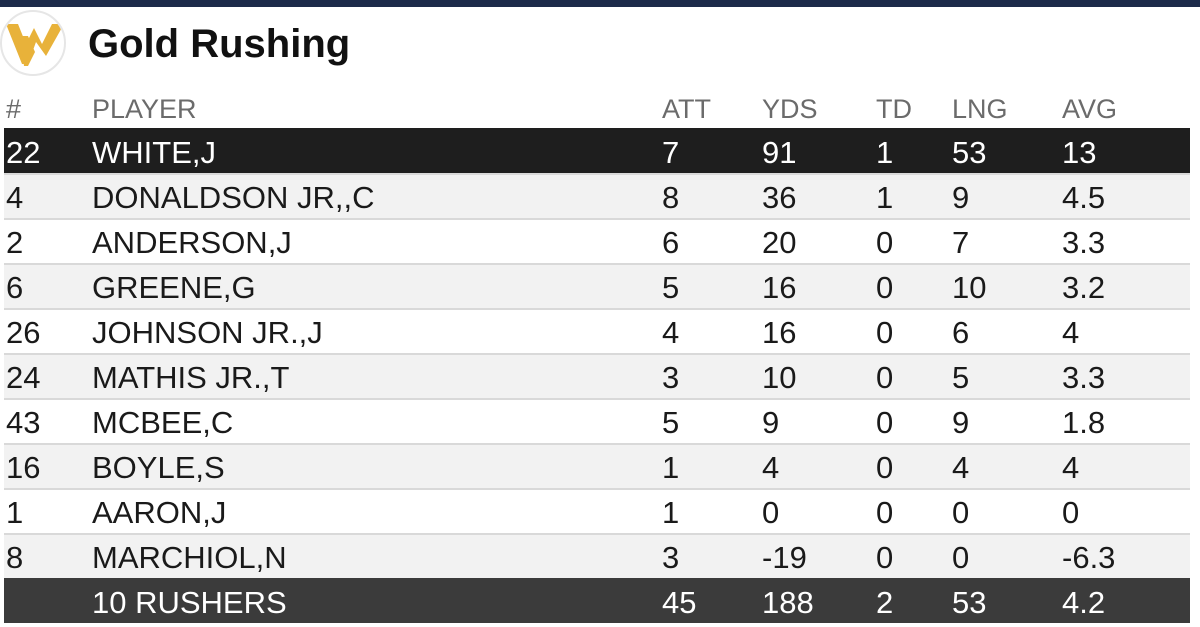 This screenshot has height=627, width=1200. Describe the element at coordinates (1084, 287) in the screenshot. I see `cell-avg: 3.2` at that location.